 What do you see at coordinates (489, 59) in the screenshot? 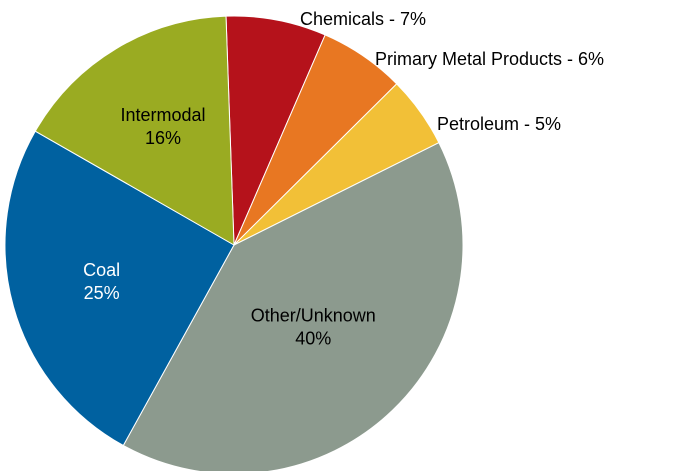
I see `slice-label: Primary Metal Products - 6%` at bounding box center [489, 59].